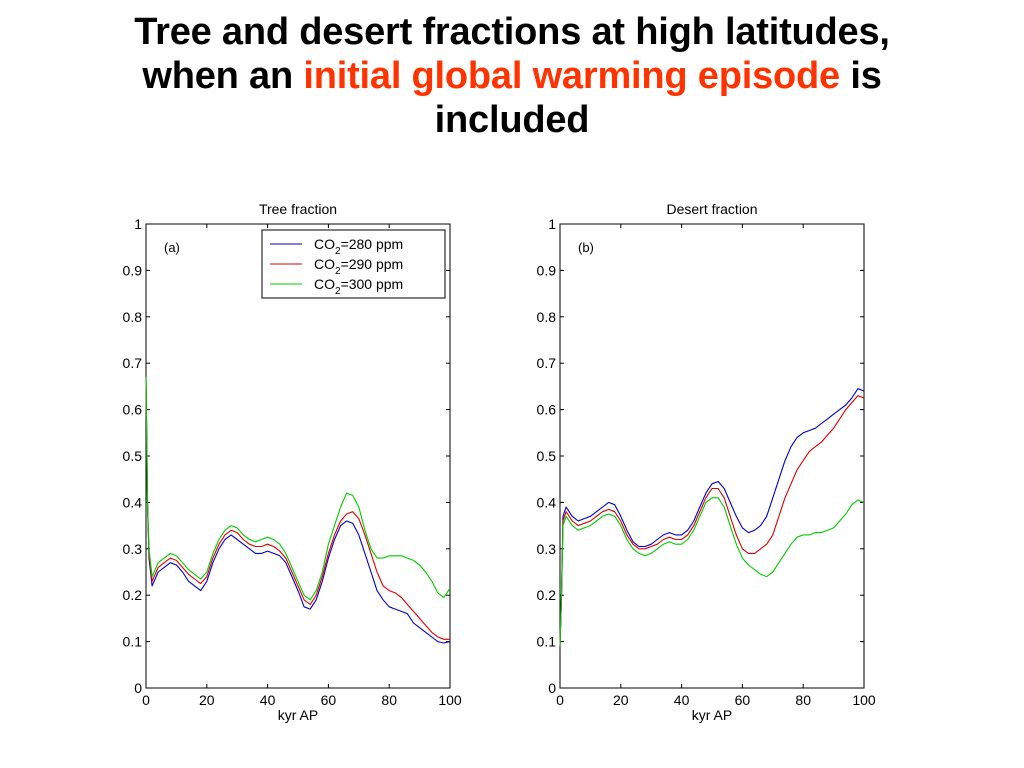 The height and width of the screenshot is (768, 1024). What do you see at coordinates (223, 76) in the screenshot?
I see `title-line-2-start: when an` at bounding box center [223, 76].